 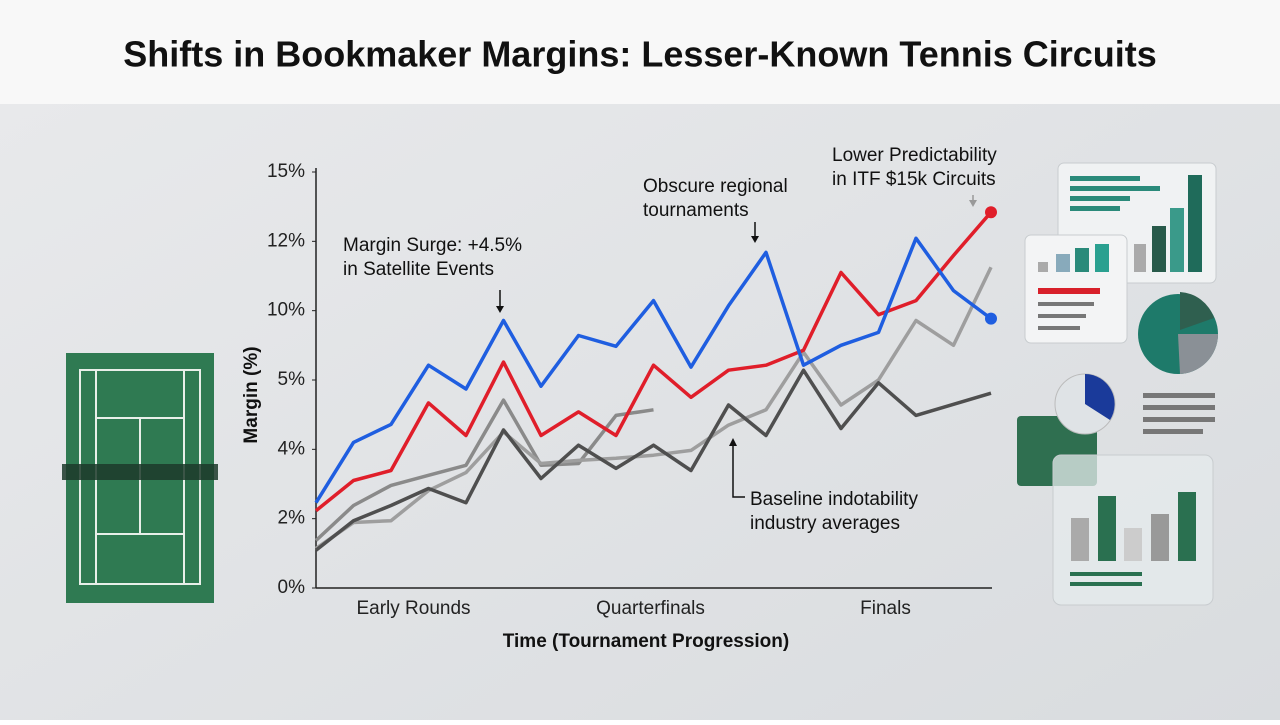 I want to click on annotation-arrow, so click(x=738, y=471).